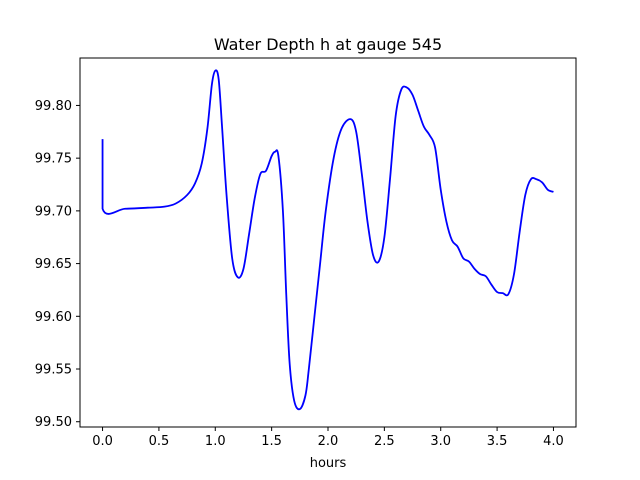 The image size is (640, 480). Describe the element at coordinates (102, 441) in the screenshot. I see `x-tick-label: 0.0` at that location.